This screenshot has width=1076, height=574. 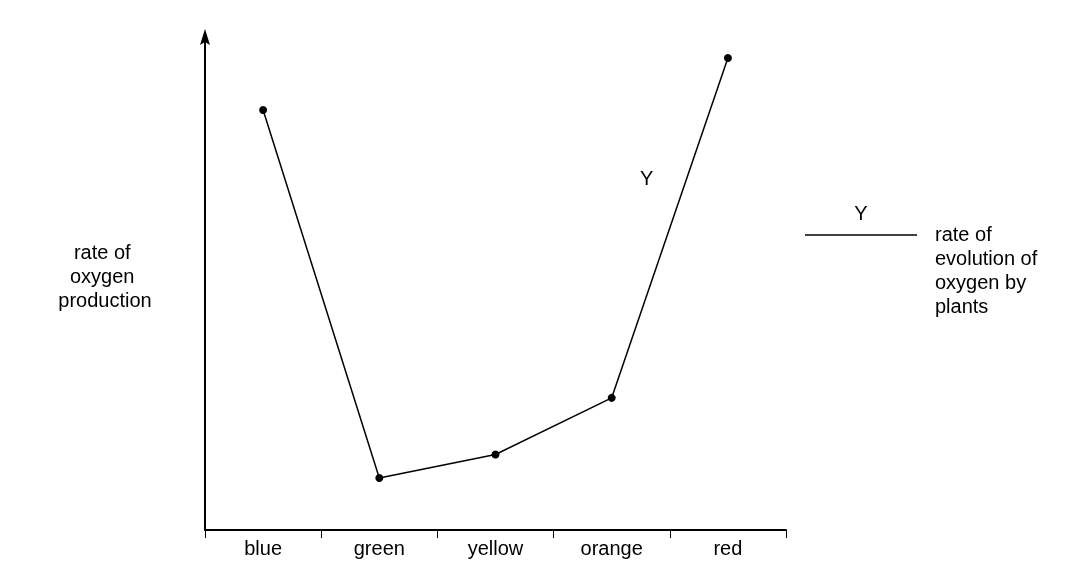 What do you see at coordinates (647, 178) in the screenshot?
I see `series-label: Y` at bounding box center [647, 178].